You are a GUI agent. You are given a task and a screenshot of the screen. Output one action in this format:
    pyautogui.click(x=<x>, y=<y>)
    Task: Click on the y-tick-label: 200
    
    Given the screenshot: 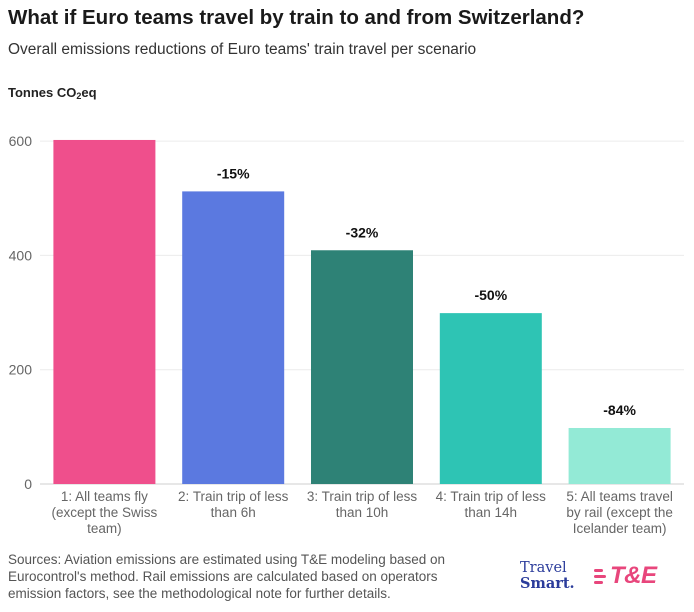 What is the action you would take?
    pyautogui.click(x=21, y=370)
    